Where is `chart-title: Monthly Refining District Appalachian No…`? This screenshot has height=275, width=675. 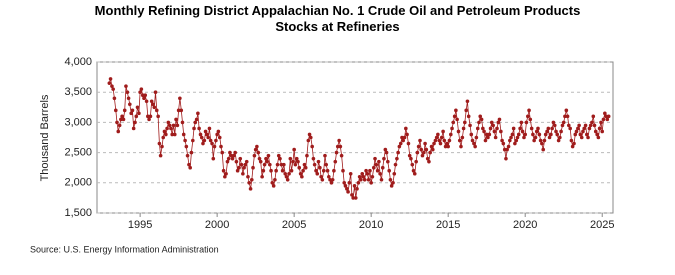
chart-title: Monthly Refining District Appalachian No… is located at coordinates (337, 18).